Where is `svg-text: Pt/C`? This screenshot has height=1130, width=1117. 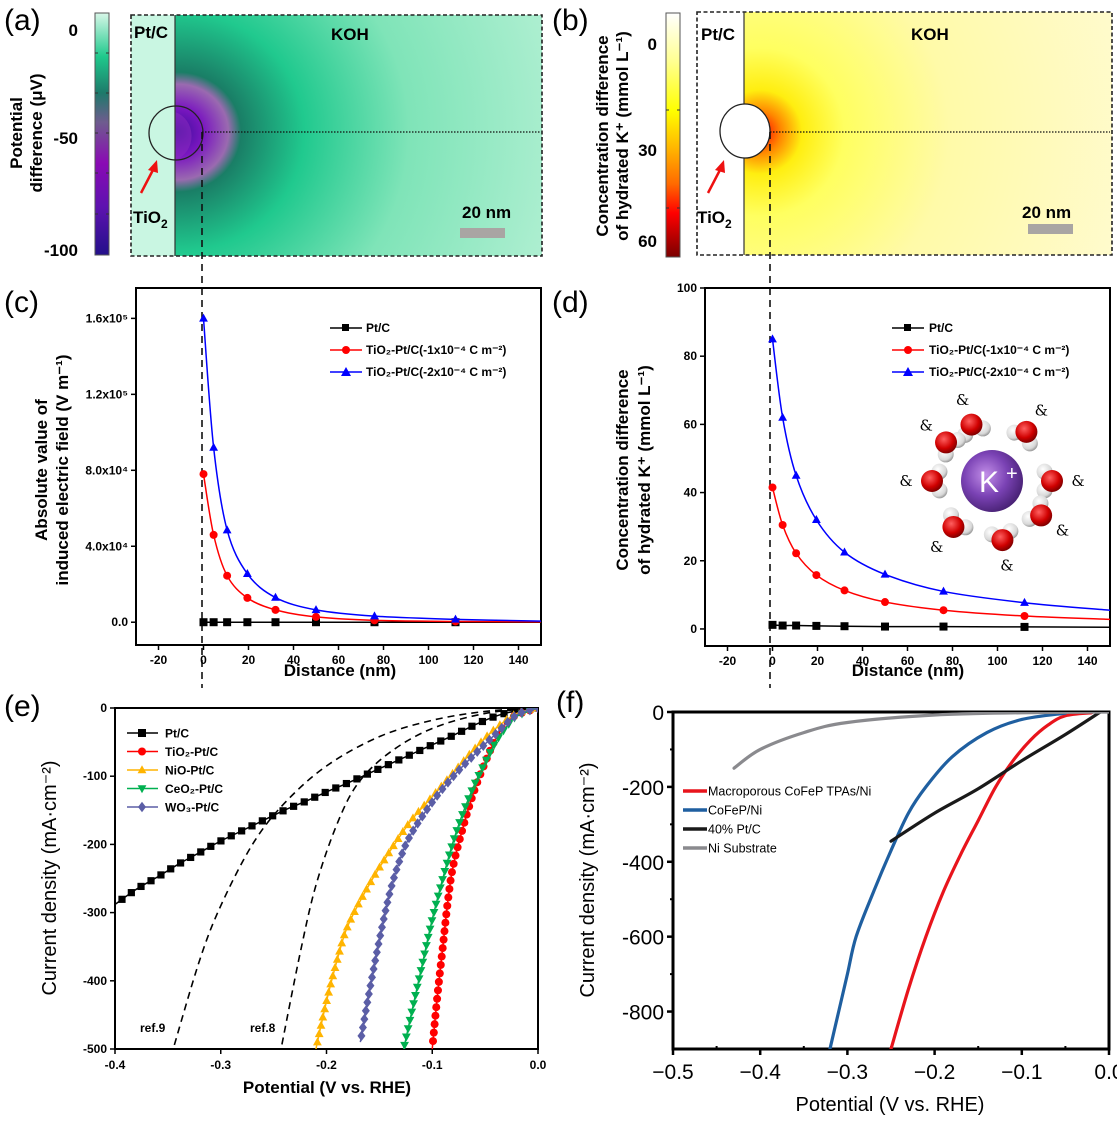
svg-text: Pt/C is located at coordinates (941, 328).